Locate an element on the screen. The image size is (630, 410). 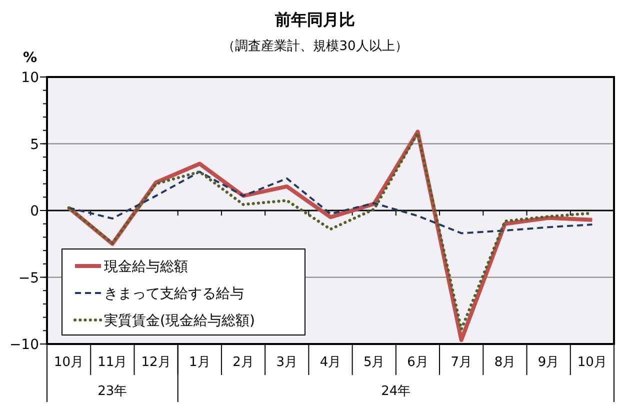
legend-label: 現金給与総額 is located at coordinates (146, 267).